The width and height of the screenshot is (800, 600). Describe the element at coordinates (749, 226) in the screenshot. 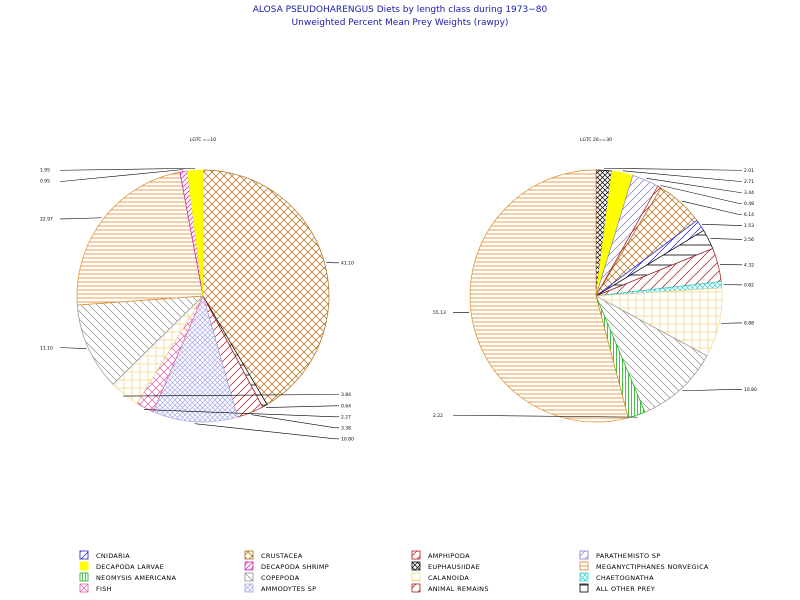

I see `pie-2-value-cnidaria: 1.53` at that location.